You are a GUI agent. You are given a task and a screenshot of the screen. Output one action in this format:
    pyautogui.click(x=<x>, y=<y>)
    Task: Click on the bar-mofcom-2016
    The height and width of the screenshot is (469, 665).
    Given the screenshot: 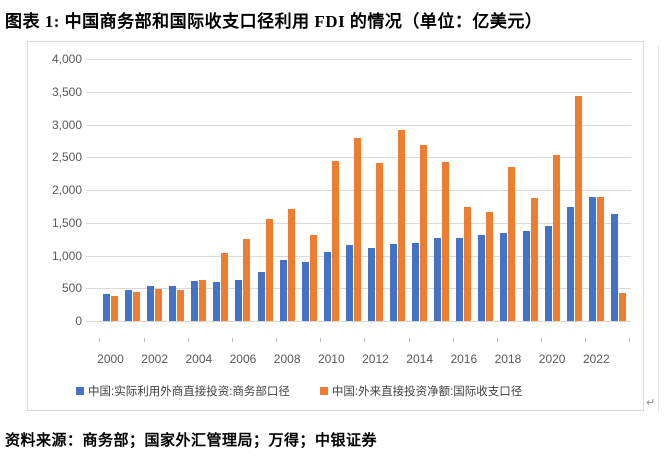 What is the action you would take?
    pyautogui.click(x=460, y=279)
    